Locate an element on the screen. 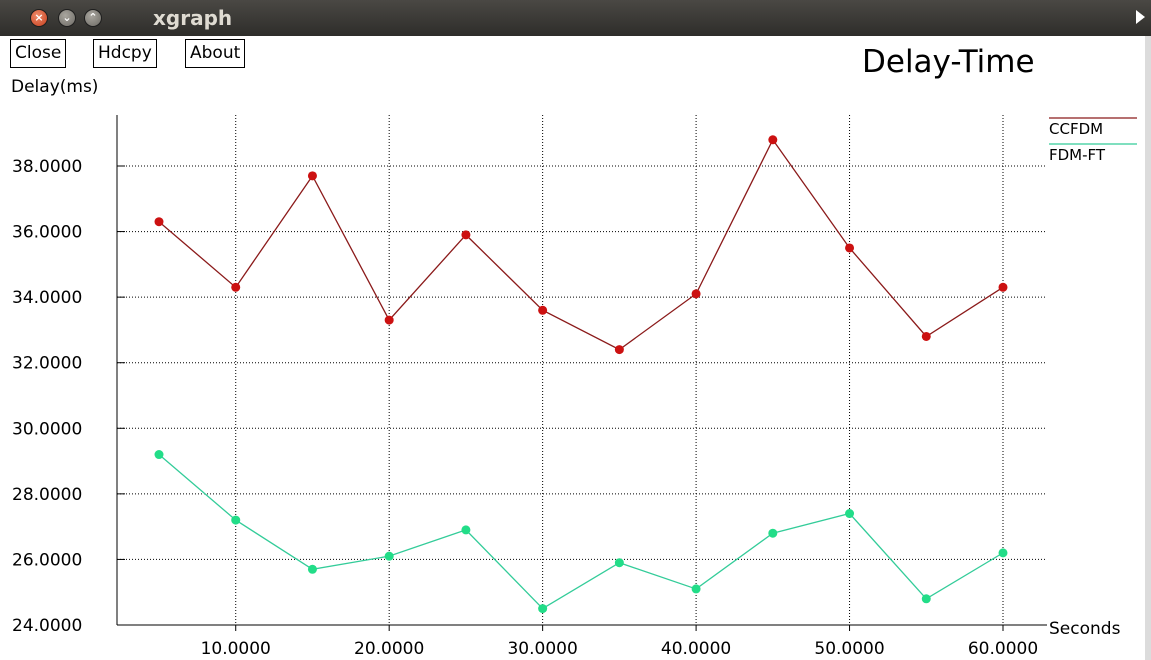  y-tick-label: 30.0000 is located at coordinates (47, 429).